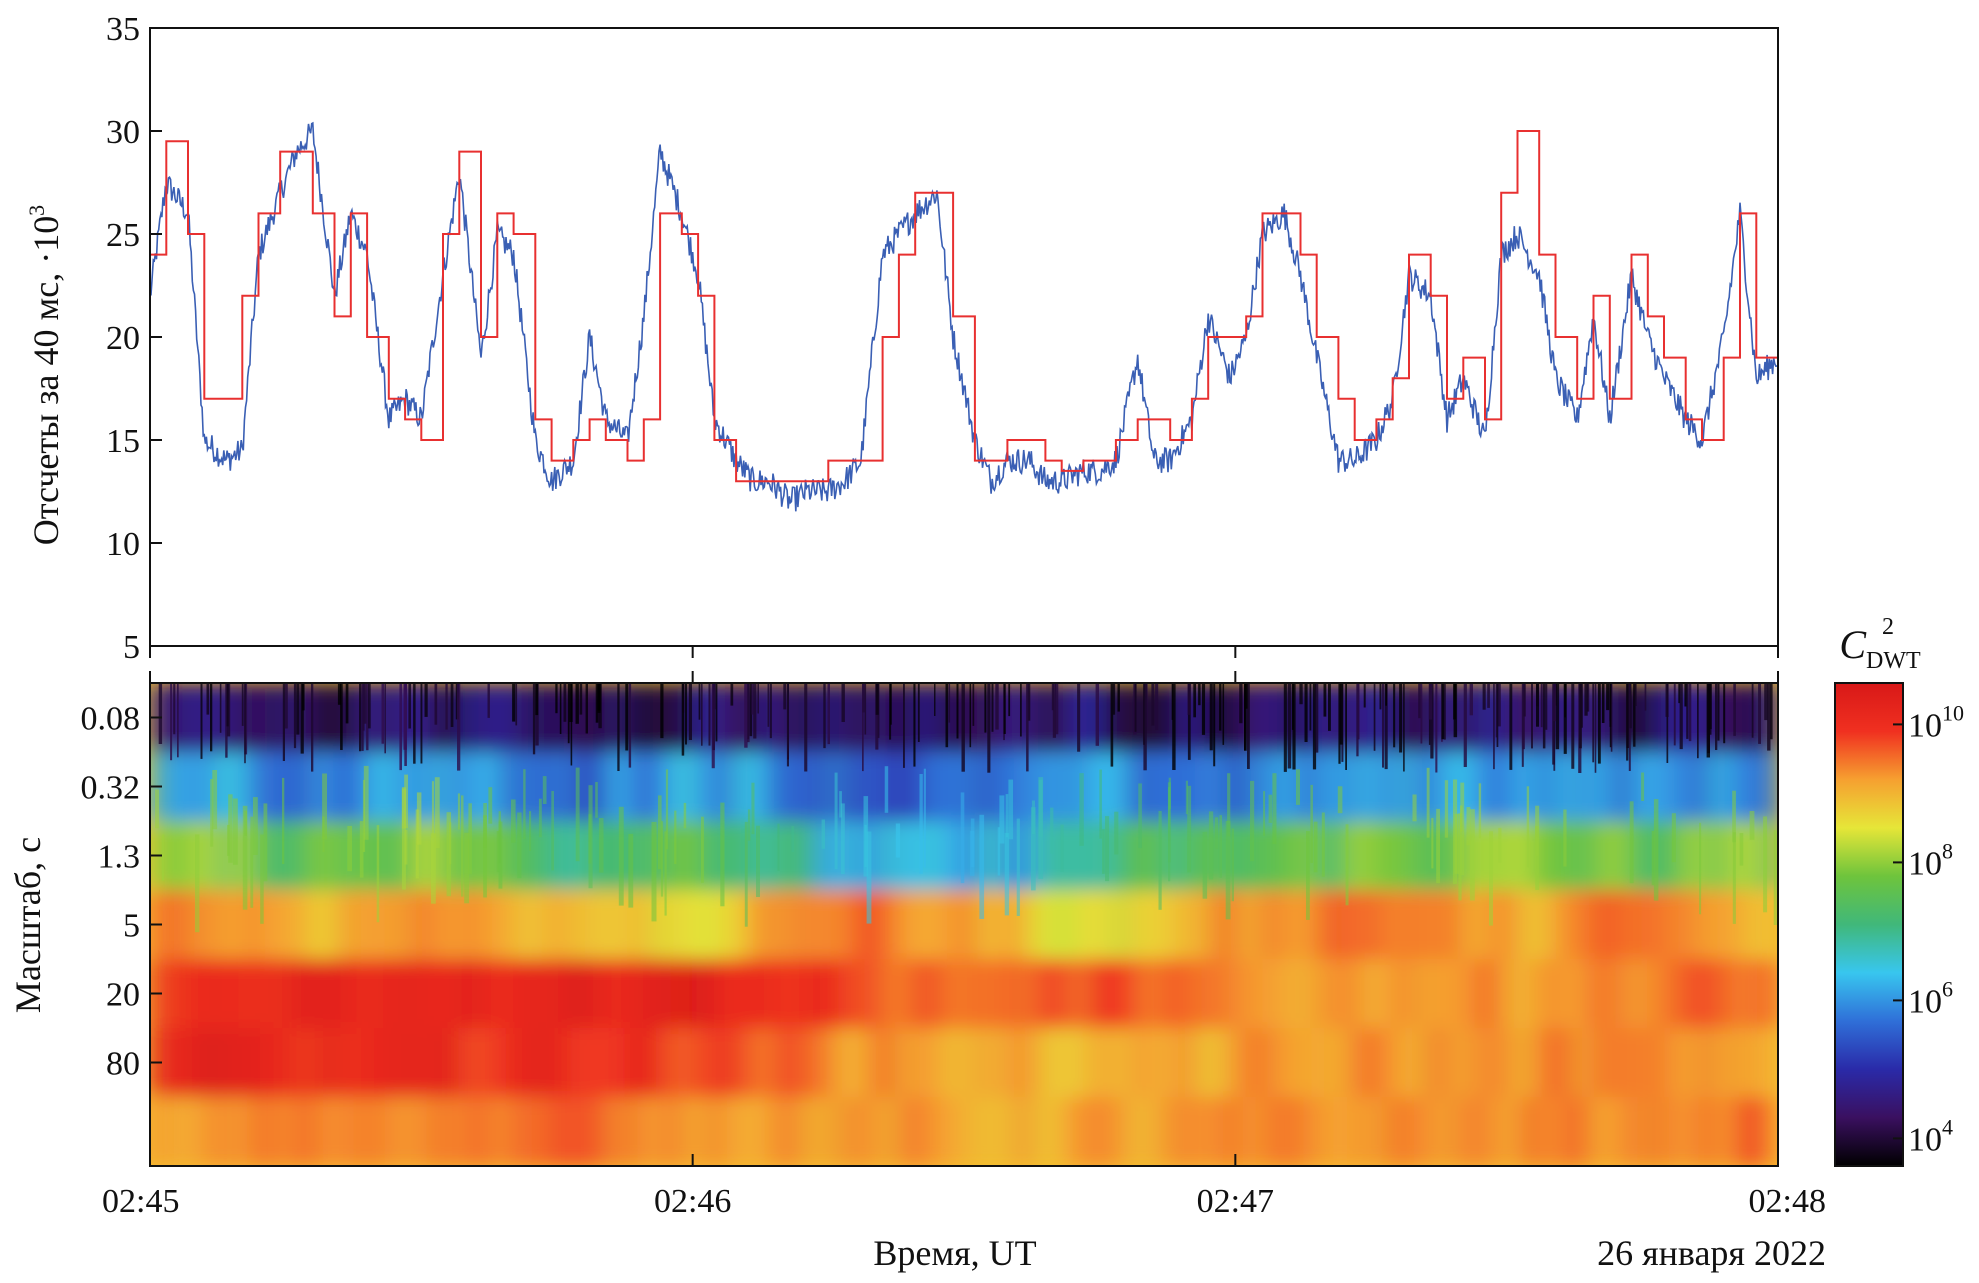 This screenshot has width=1979, height=1283. I want to click on top-y-tick-label: 15, so click(123, 441).